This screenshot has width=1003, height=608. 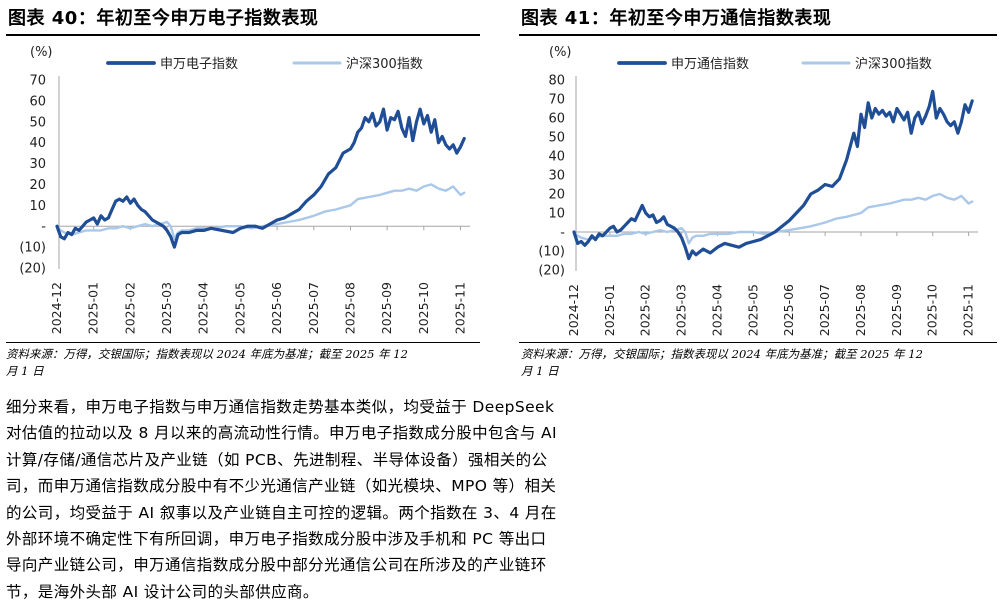 What do you see at coordinates (282, 433) in the screenshot?
I see `paragraph-line: 对估值的拉动以及 8 月以来的高流动性行情。申万电子指数成分股中包含与 AI` at bounding box center [282, 433].